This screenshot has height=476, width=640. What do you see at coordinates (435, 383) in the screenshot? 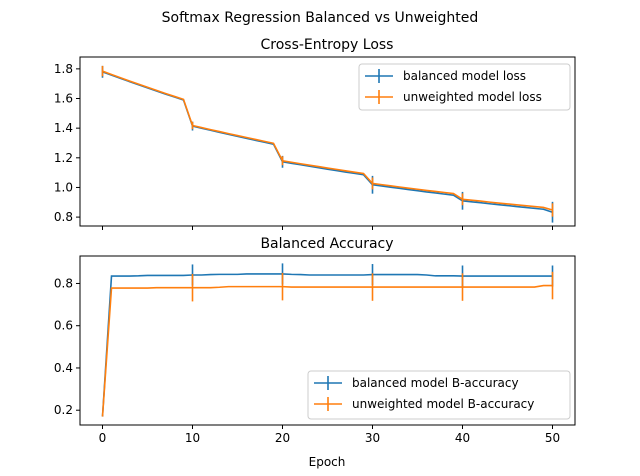
I see `accuracy-legend-label: balanced model B-accuracy` at bounding box center [435, 383].